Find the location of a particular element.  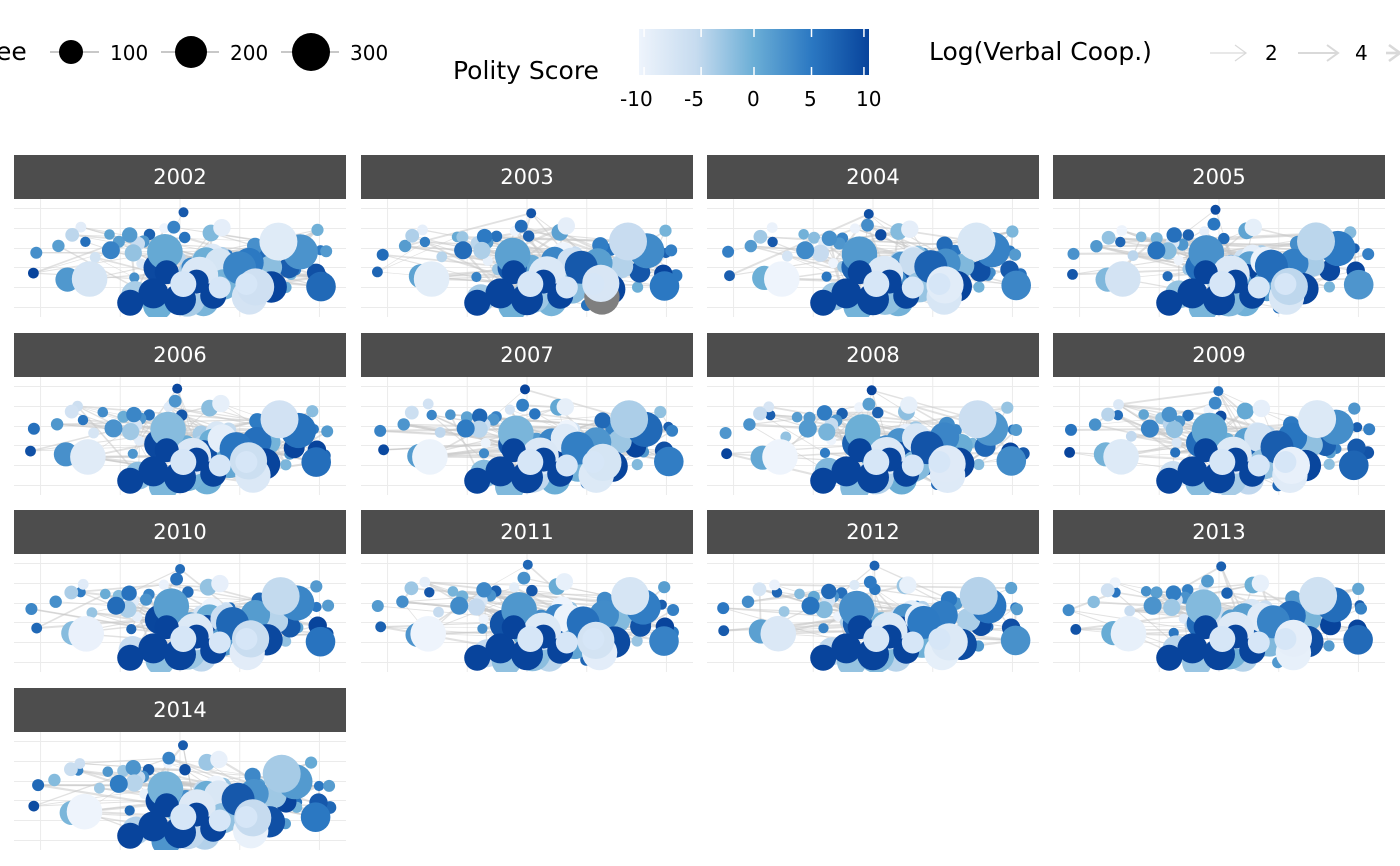

network-plot-2002 is located at coordinates (180, 258).